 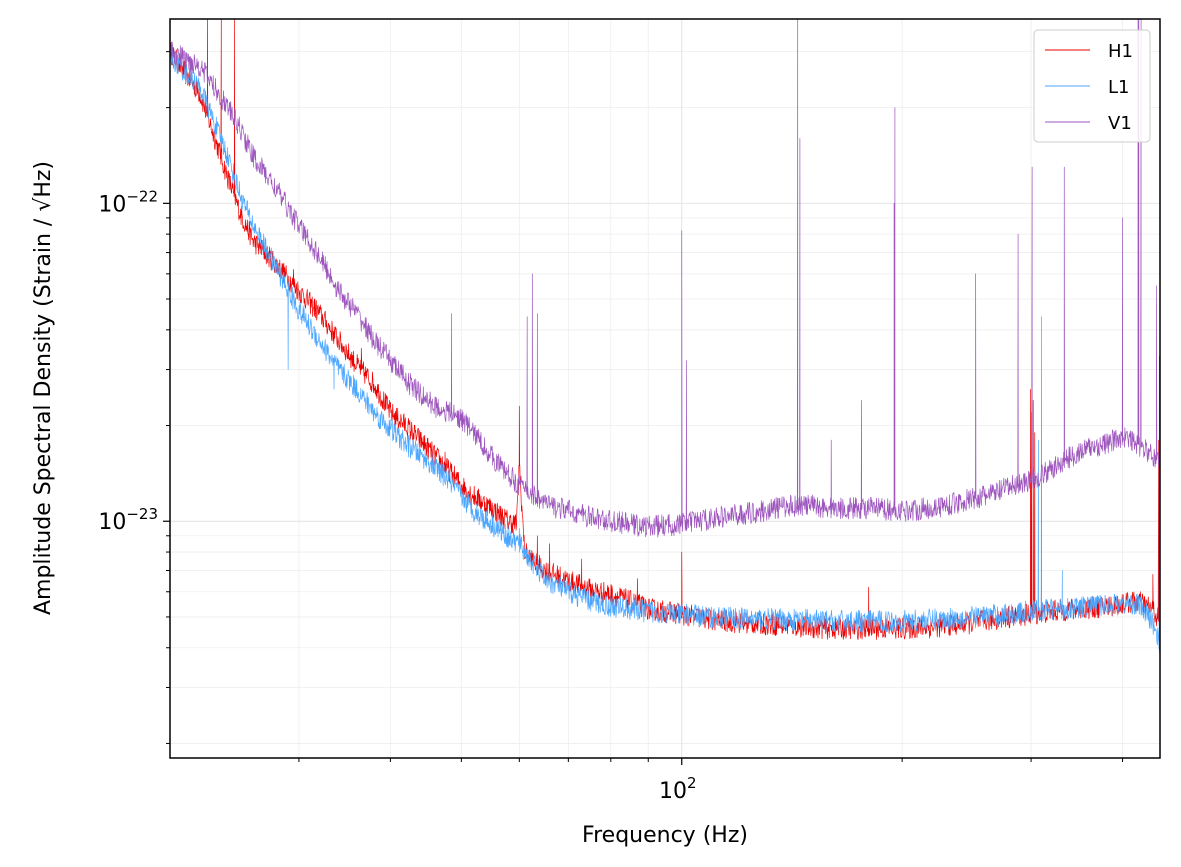 What do you see at coordinates (1120, 51) in the screenshot?
I see `legend-label-h1: H1` at bounding box center [1120, 51].